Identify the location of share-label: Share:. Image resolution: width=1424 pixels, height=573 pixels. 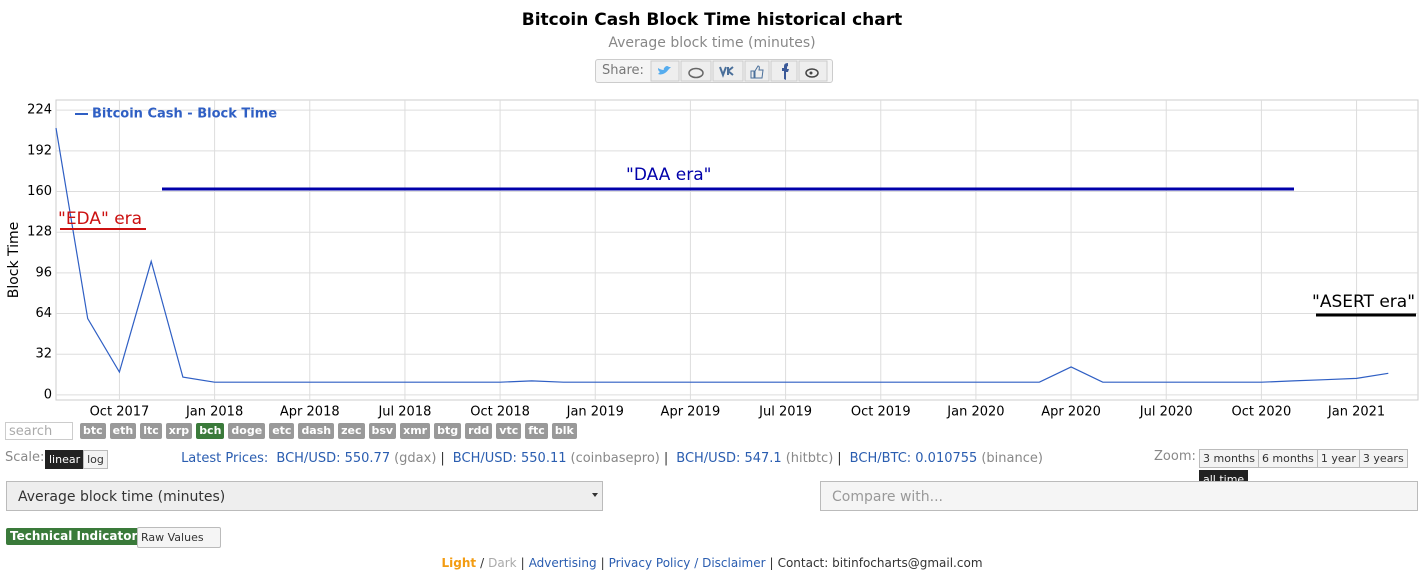
(623, 70).